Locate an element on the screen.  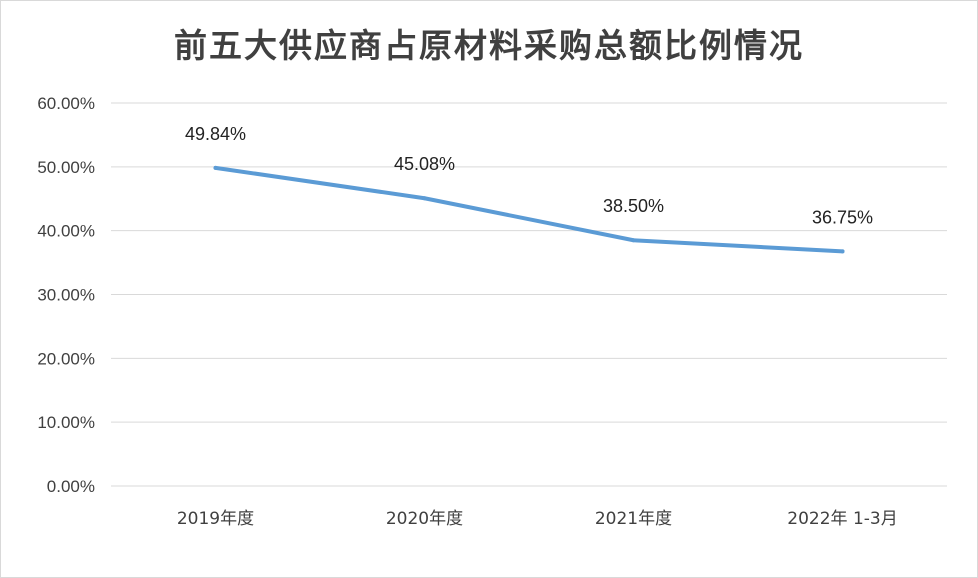
x-tick-label: 2021年度 is located at coordinates (633, 519).